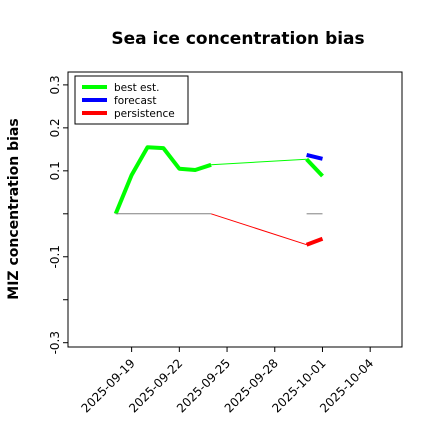  What do you see at coordinates (136, 88) in the screenshot?
I see `legend-label: best est.` at bounding box center [136, 88].